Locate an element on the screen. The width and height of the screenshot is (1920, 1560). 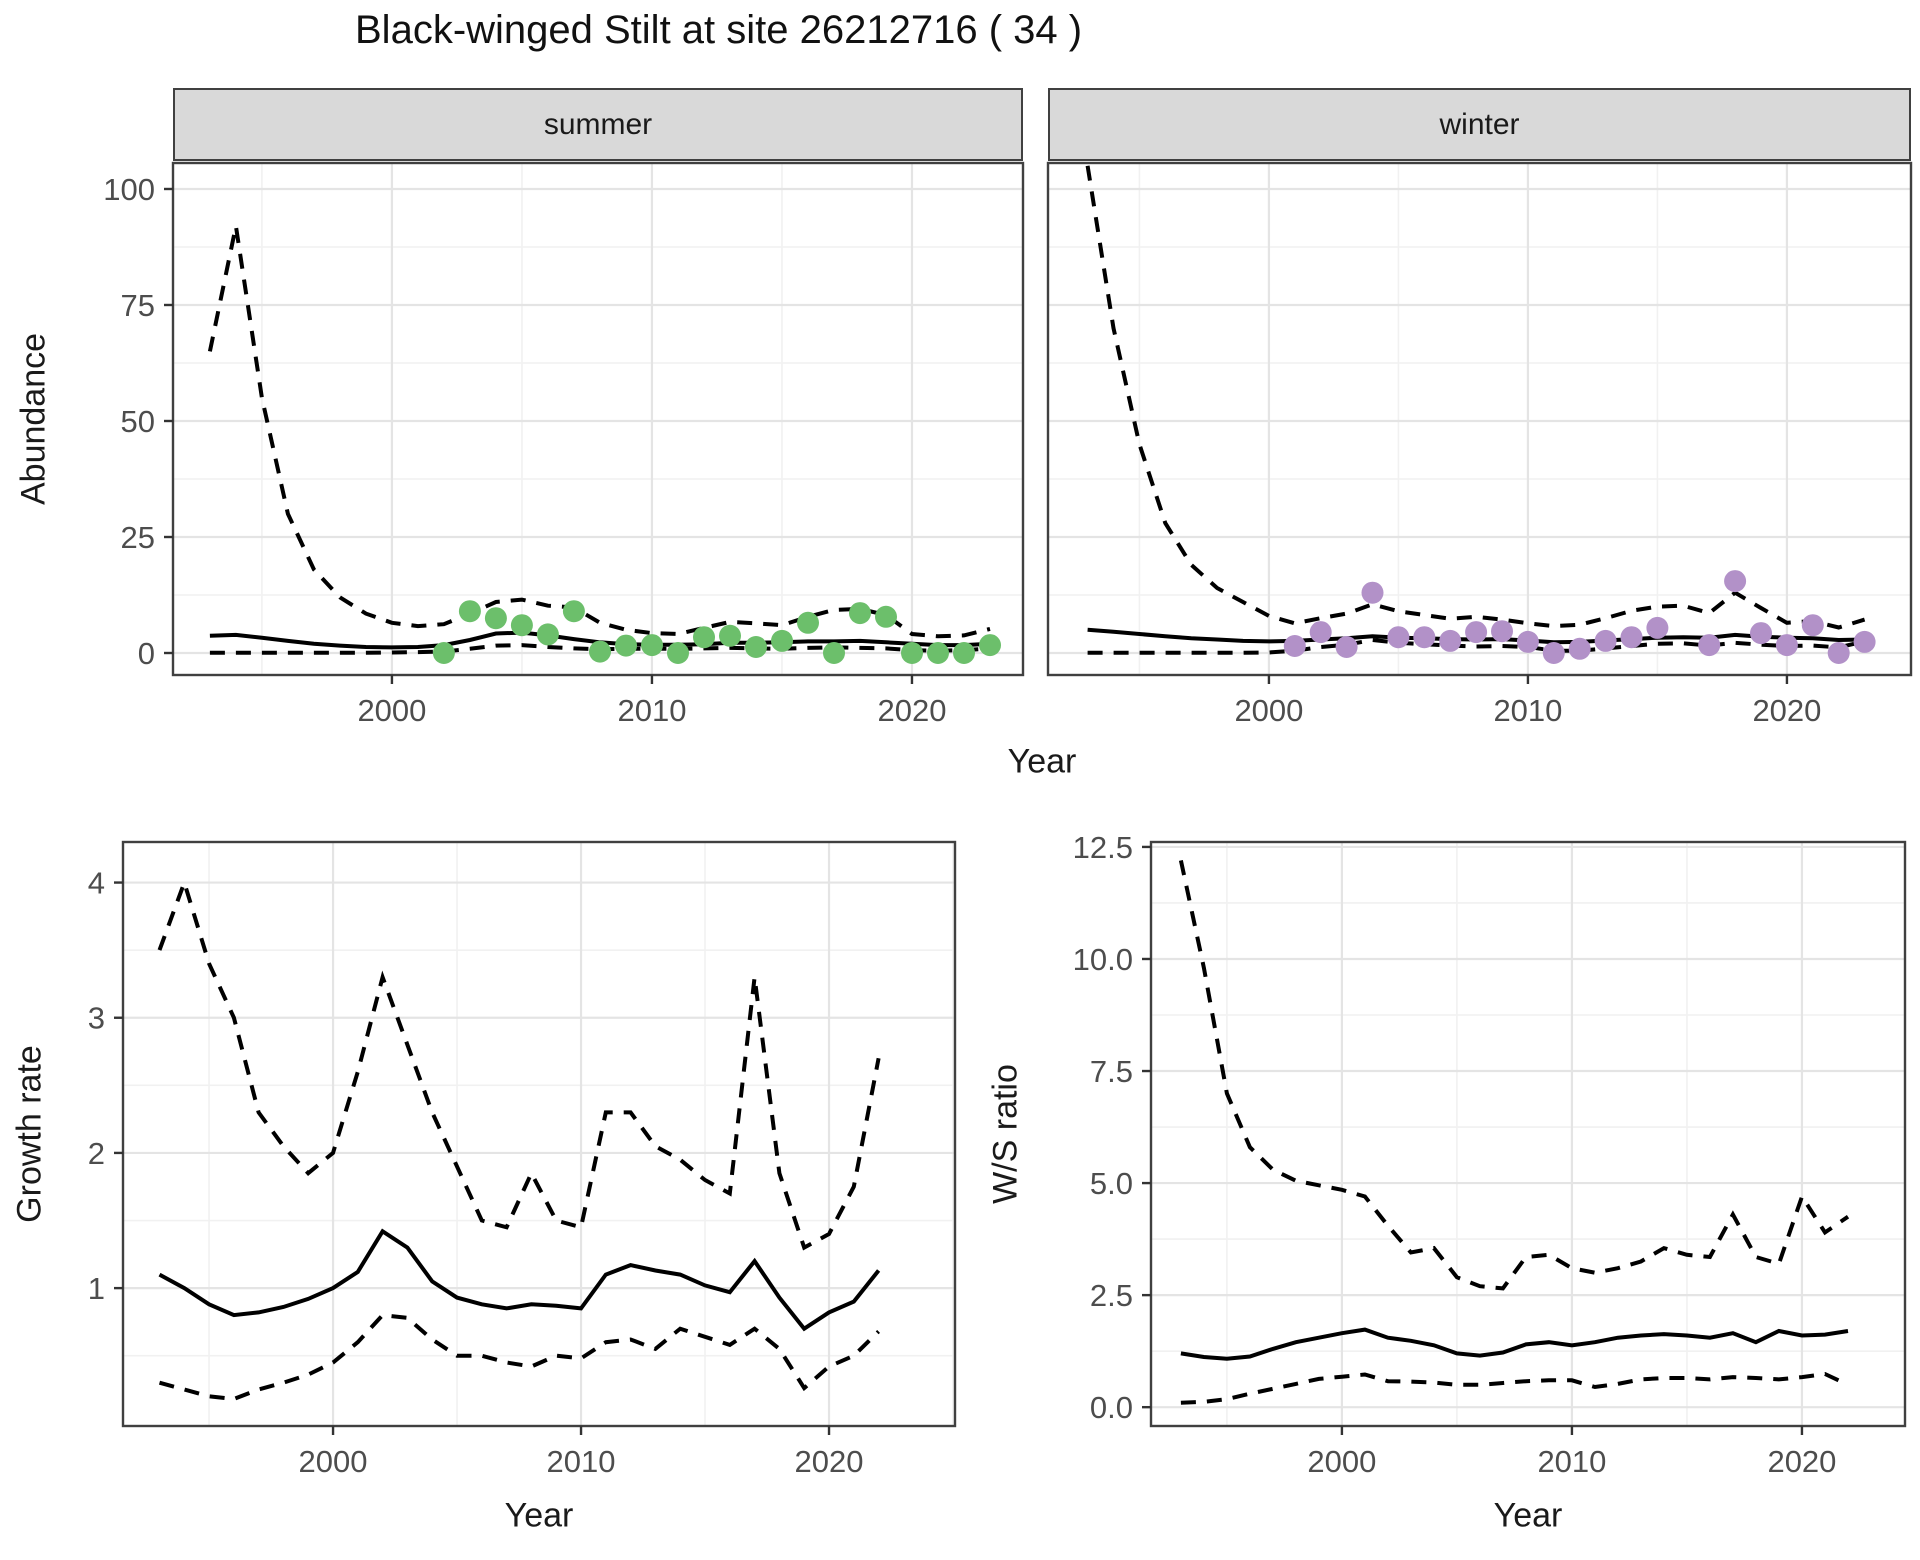
x-axis-title-year-bottom-left: Year is located at coordinates (539, 1515).